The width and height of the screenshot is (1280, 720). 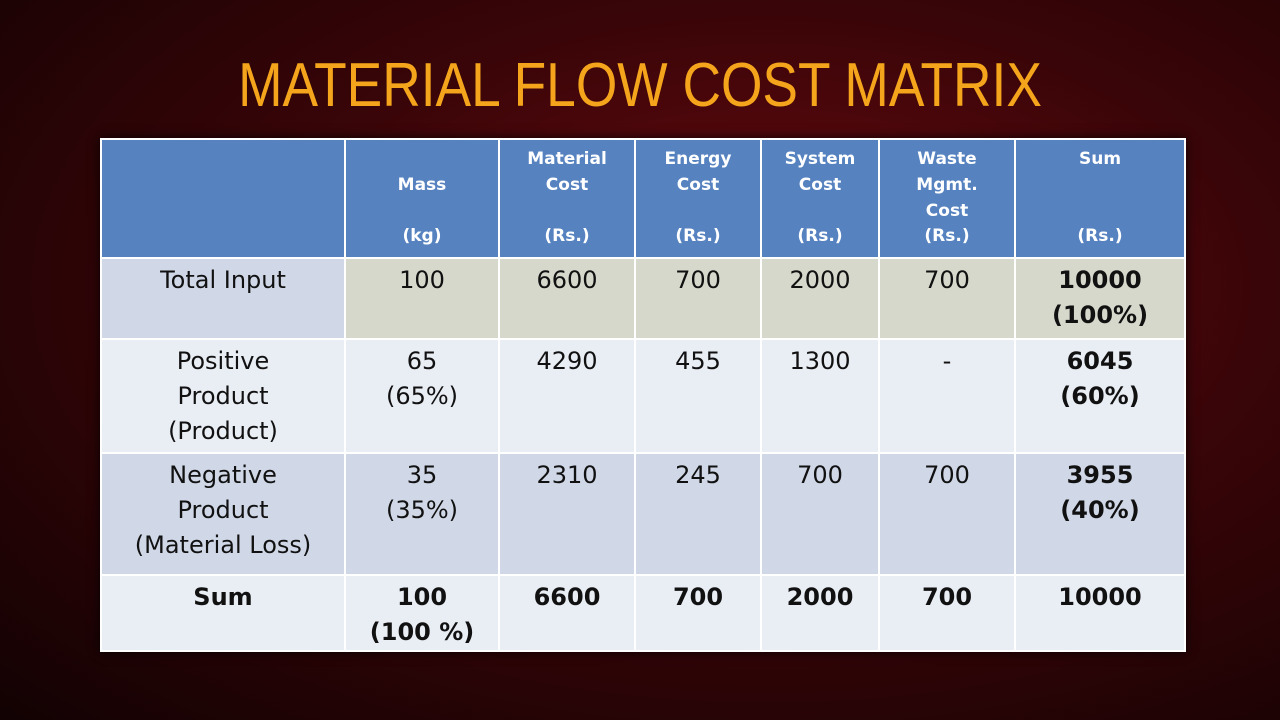 I want to click on table-cell: 35 (35%), so click(x=422, y=514).